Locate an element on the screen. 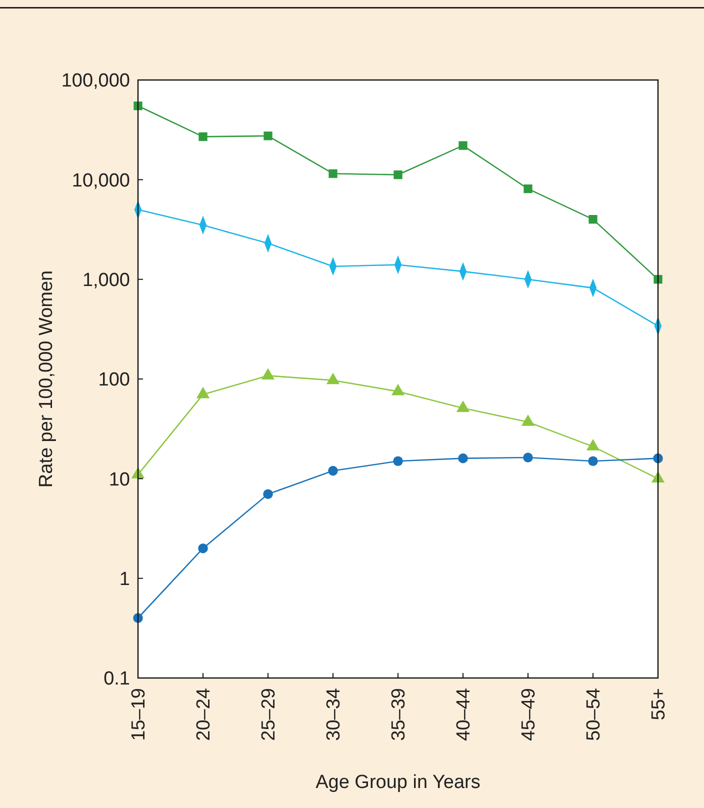 The image size is (704, 808). y-tick-label: 0.1 is located at coordinates (117, 679).